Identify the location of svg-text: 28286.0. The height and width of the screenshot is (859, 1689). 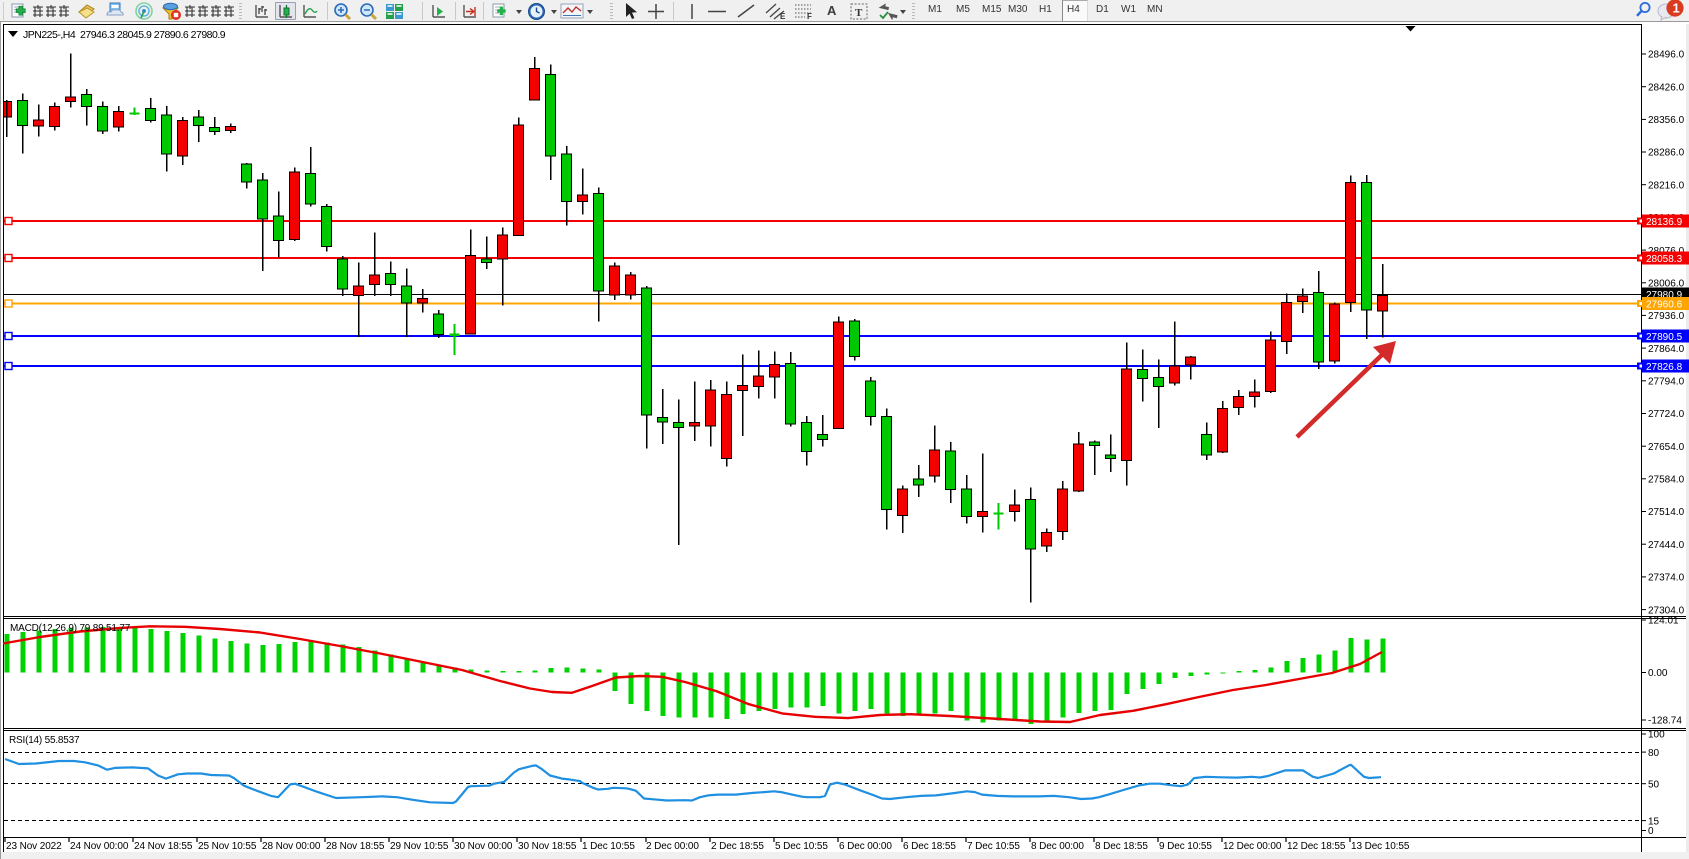
(1666, 153).